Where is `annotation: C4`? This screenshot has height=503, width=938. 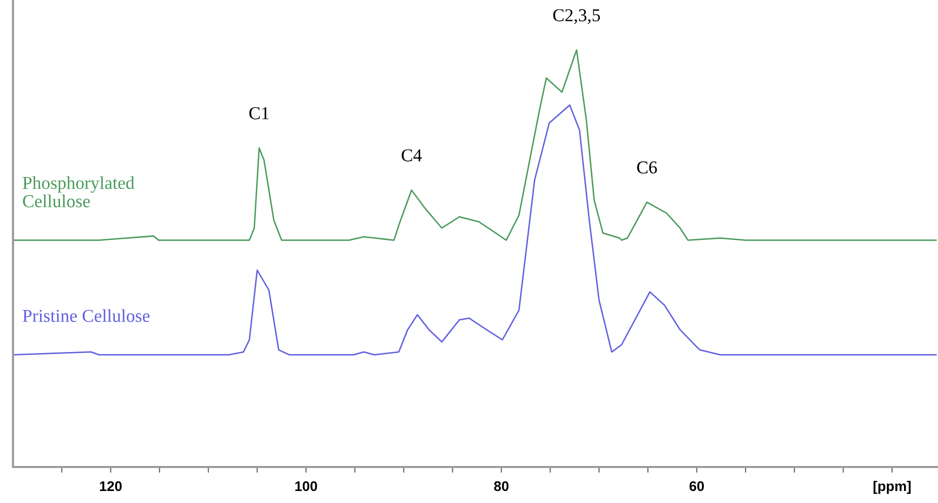
annotation: C4 is located at coordinates (412, 155).